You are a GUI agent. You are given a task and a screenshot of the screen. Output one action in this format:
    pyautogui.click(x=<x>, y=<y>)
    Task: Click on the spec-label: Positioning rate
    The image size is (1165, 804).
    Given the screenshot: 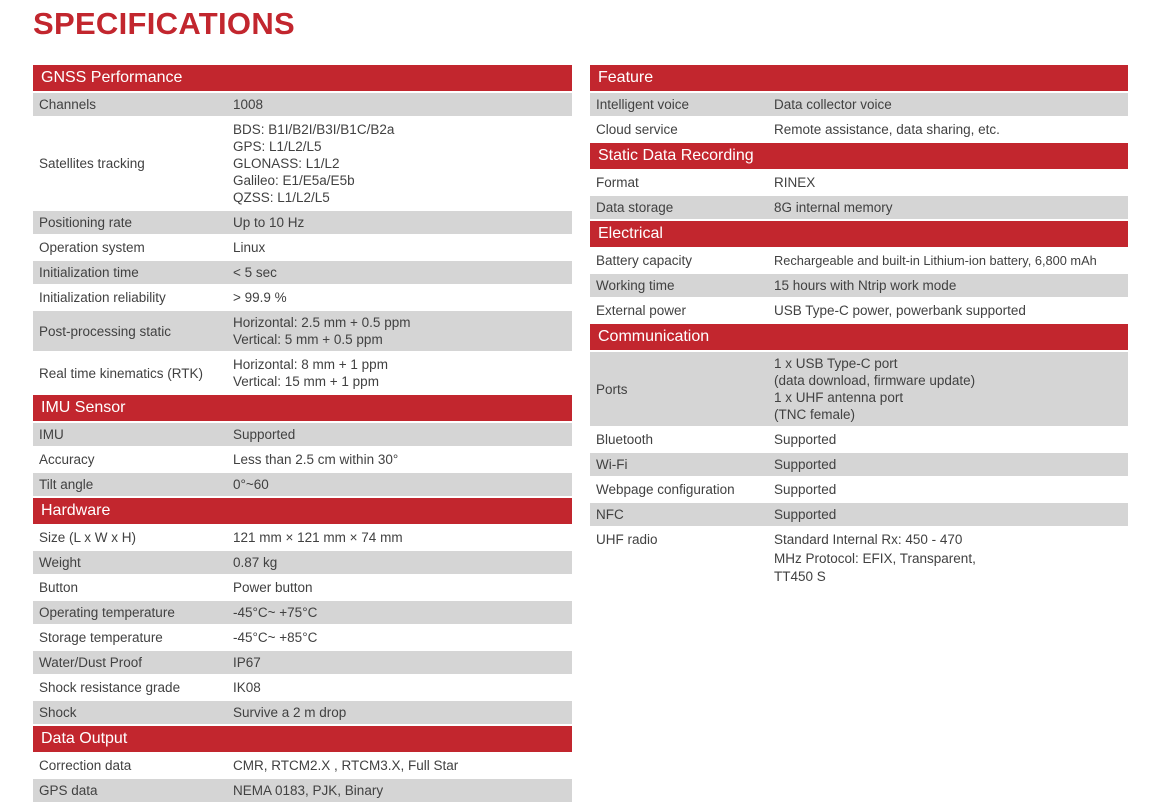 What is the action you would take?
    pyautogui.click(x=86, y=222)
    